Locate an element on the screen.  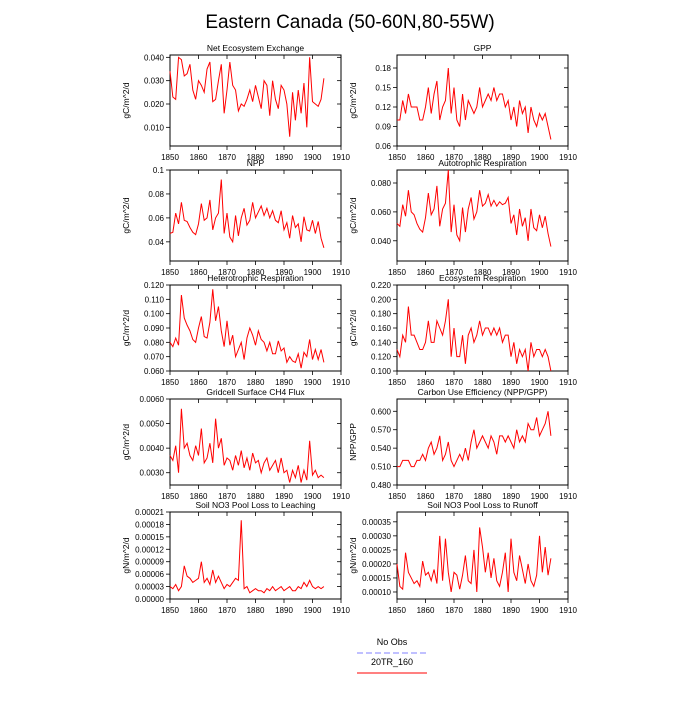
panel-title: NPP is located at coordinates (256, 163).